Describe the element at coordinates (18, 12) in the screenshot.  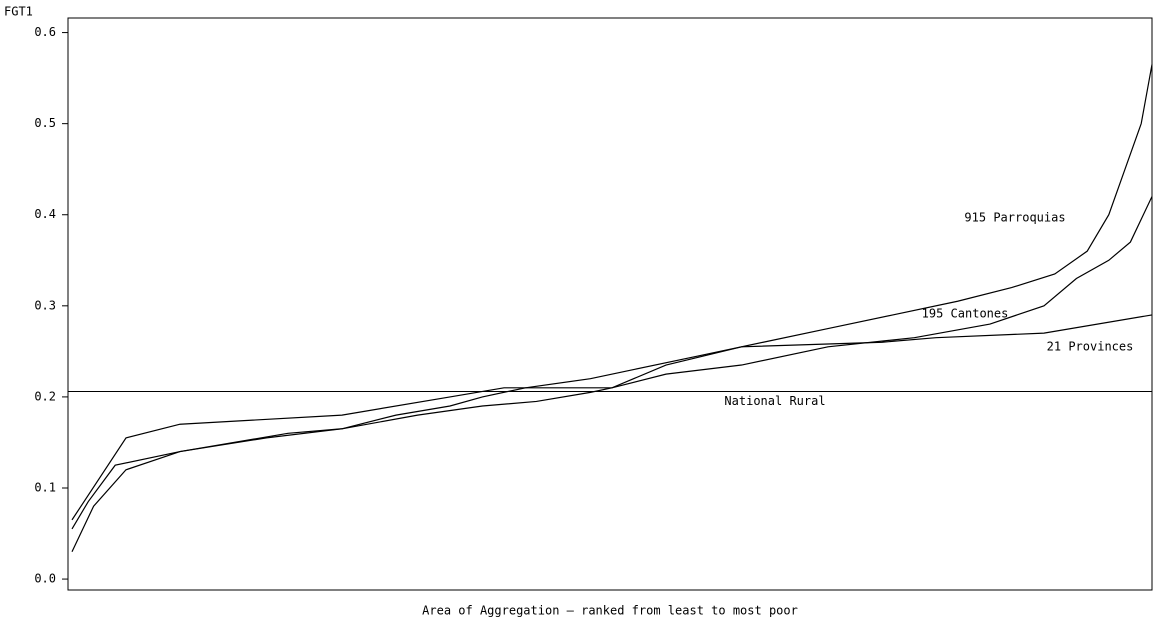
I see `y-axis-label: FGT1` at that location.